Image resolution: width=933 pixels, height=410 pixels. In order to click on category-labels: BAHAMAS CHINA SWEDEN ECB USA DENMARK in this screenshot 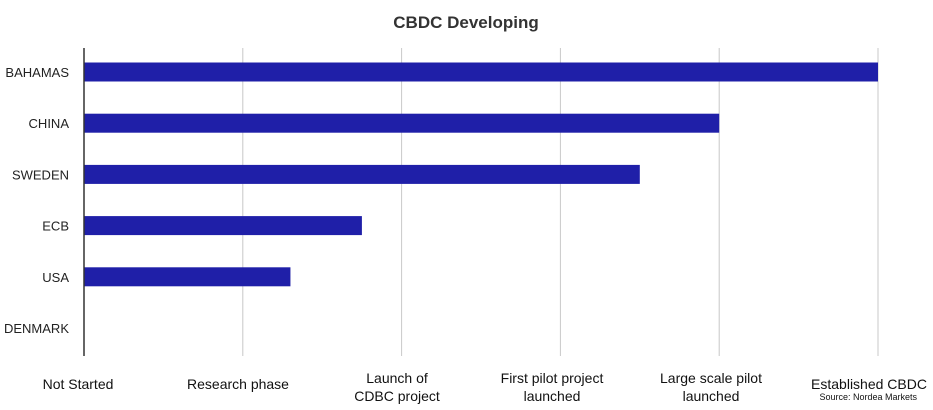, I will do `click(36, 200)`.